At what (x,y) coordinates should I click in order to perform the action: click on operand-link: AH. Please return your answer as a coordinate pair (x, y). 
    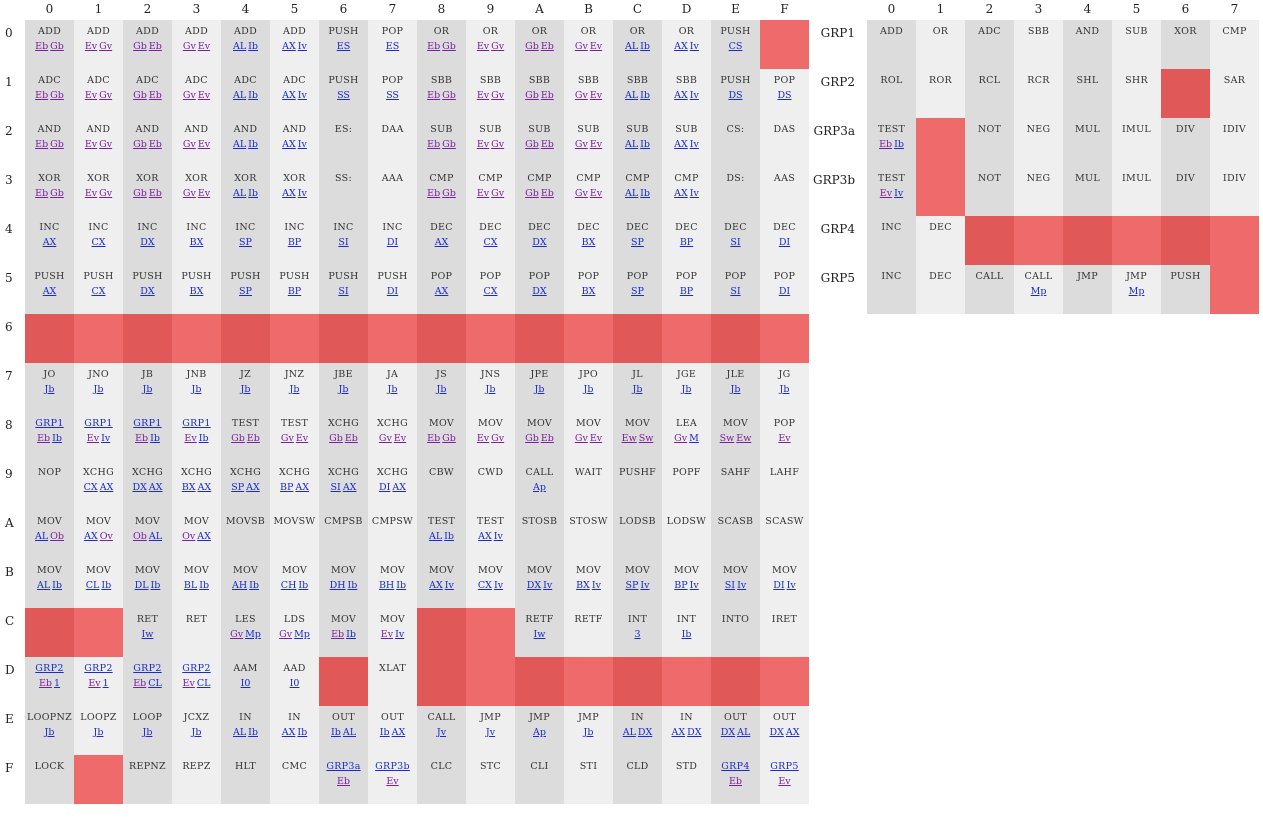
    Looking at the image, I should click on (240, 585).